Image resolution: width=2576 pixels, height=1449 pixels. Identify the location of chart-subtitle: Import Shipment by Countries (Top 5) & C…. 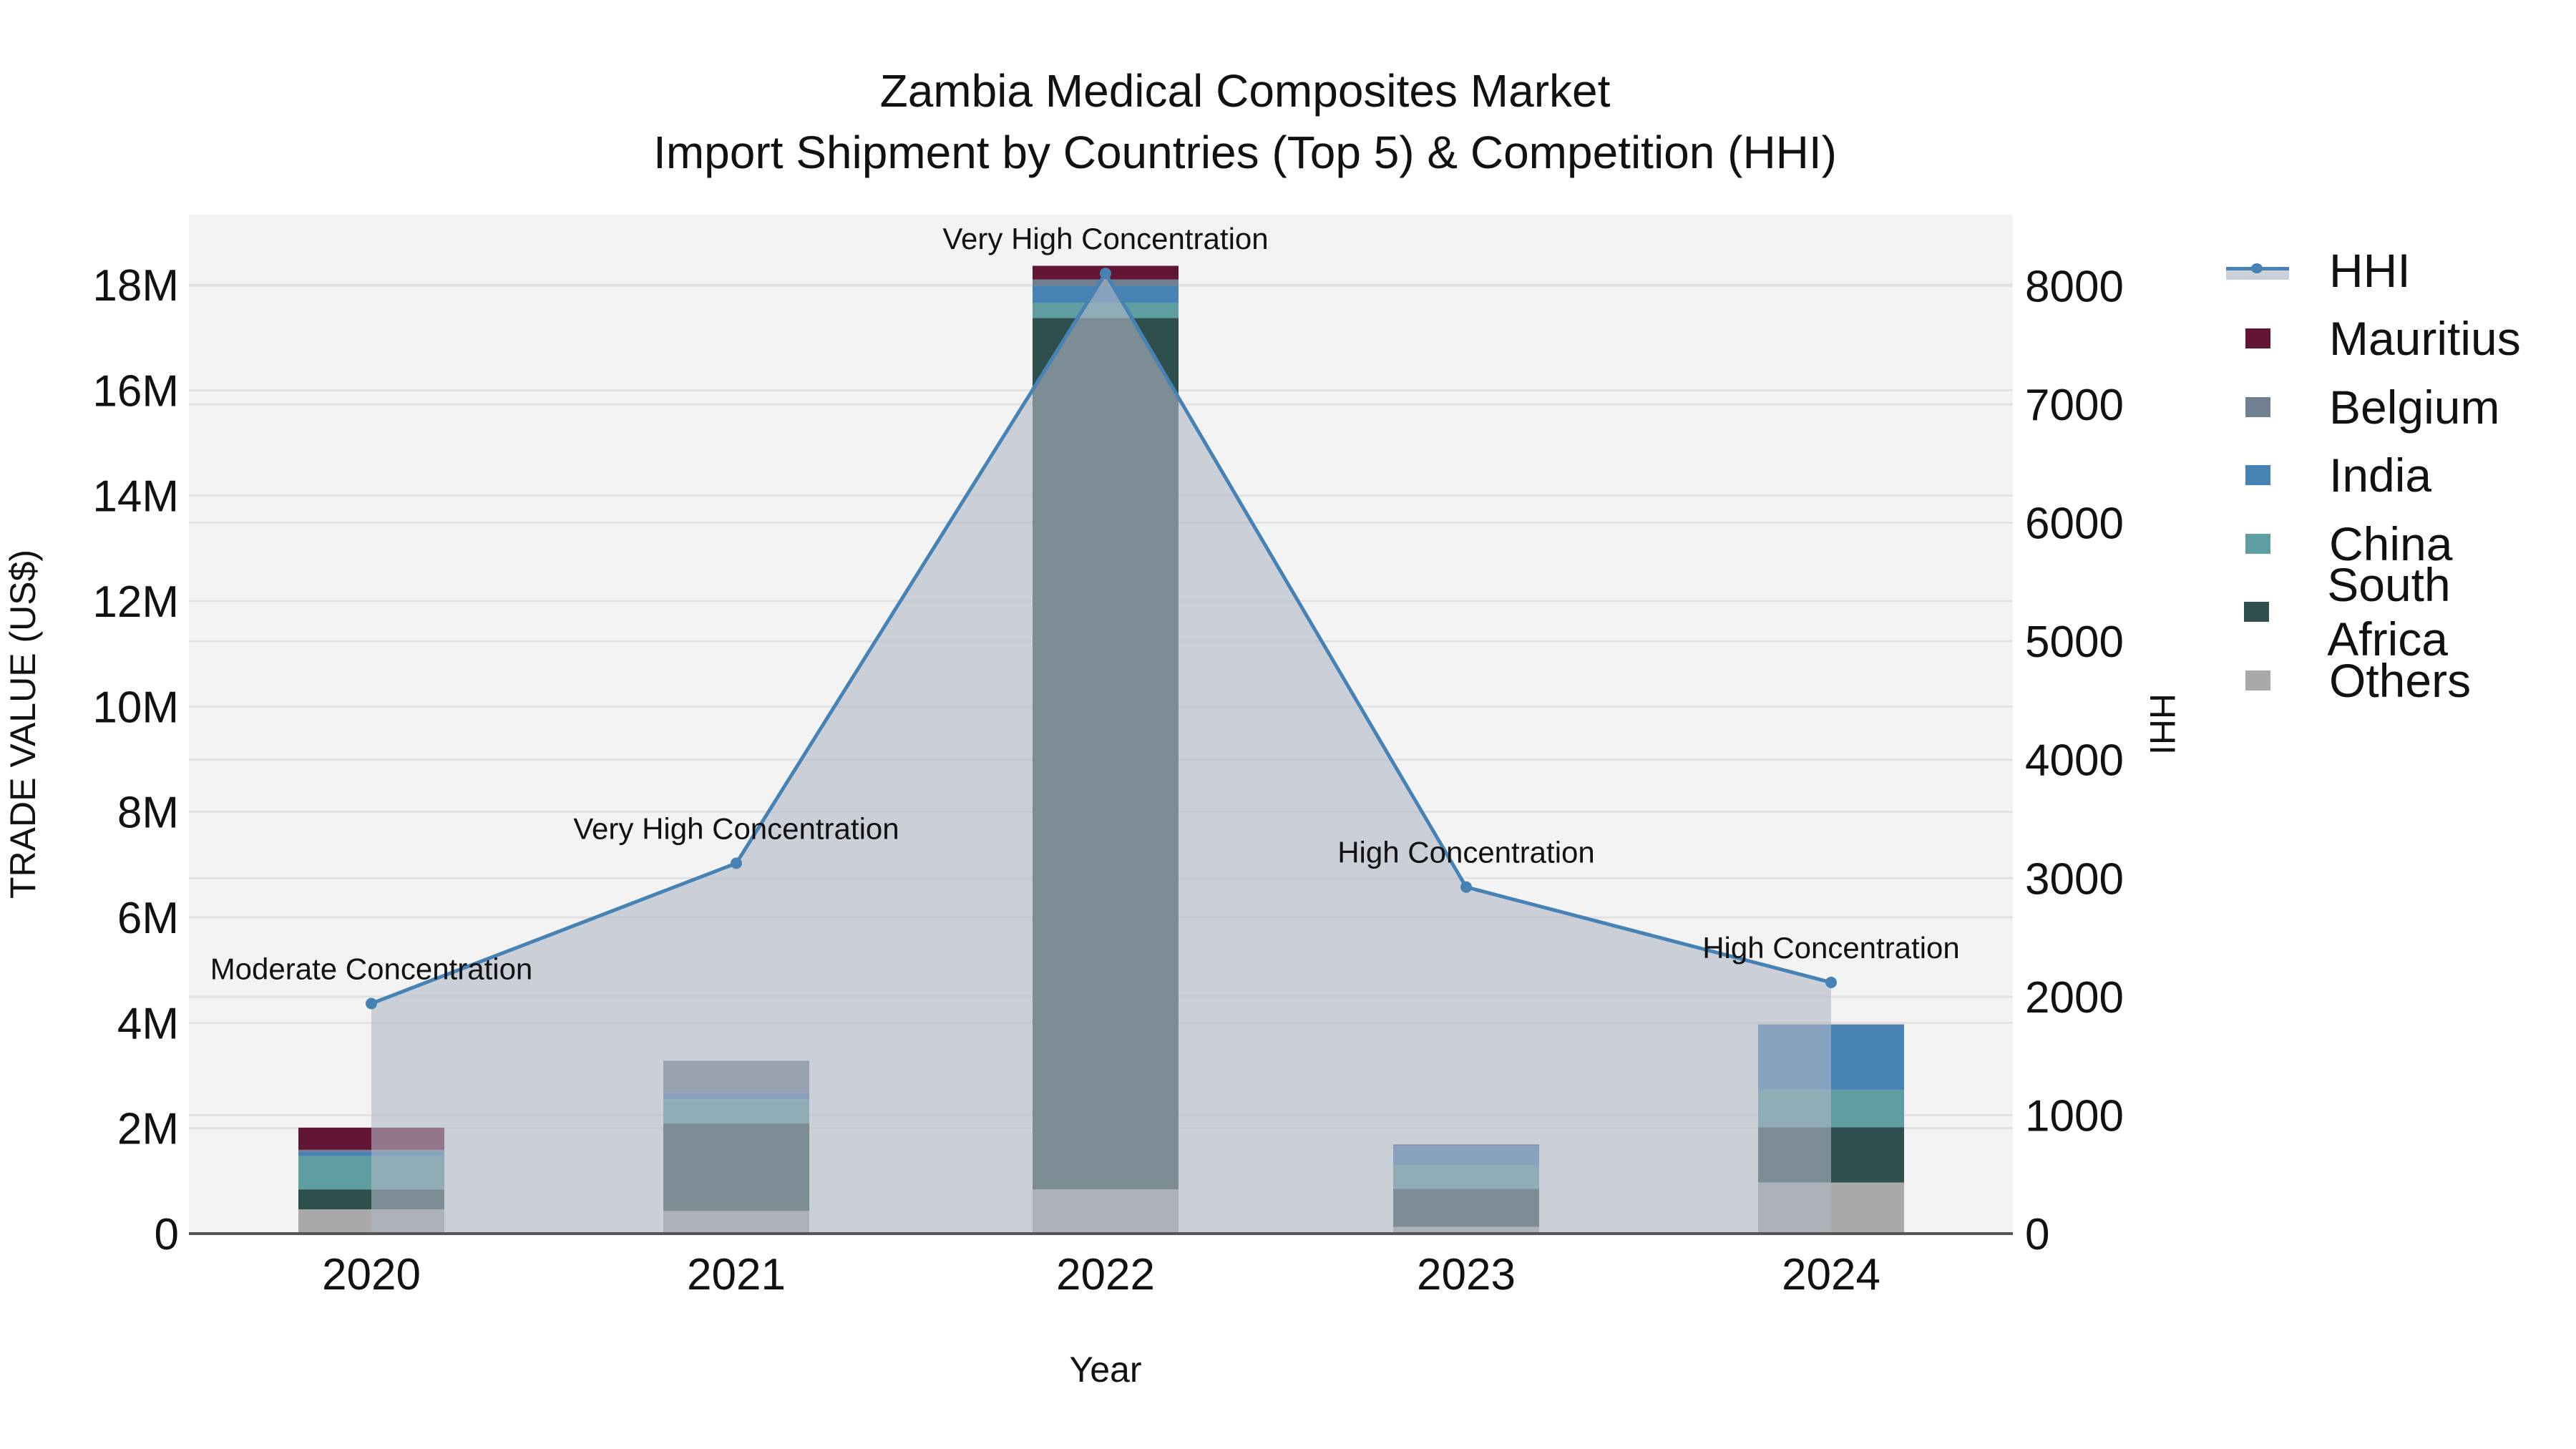
(1245, 152).